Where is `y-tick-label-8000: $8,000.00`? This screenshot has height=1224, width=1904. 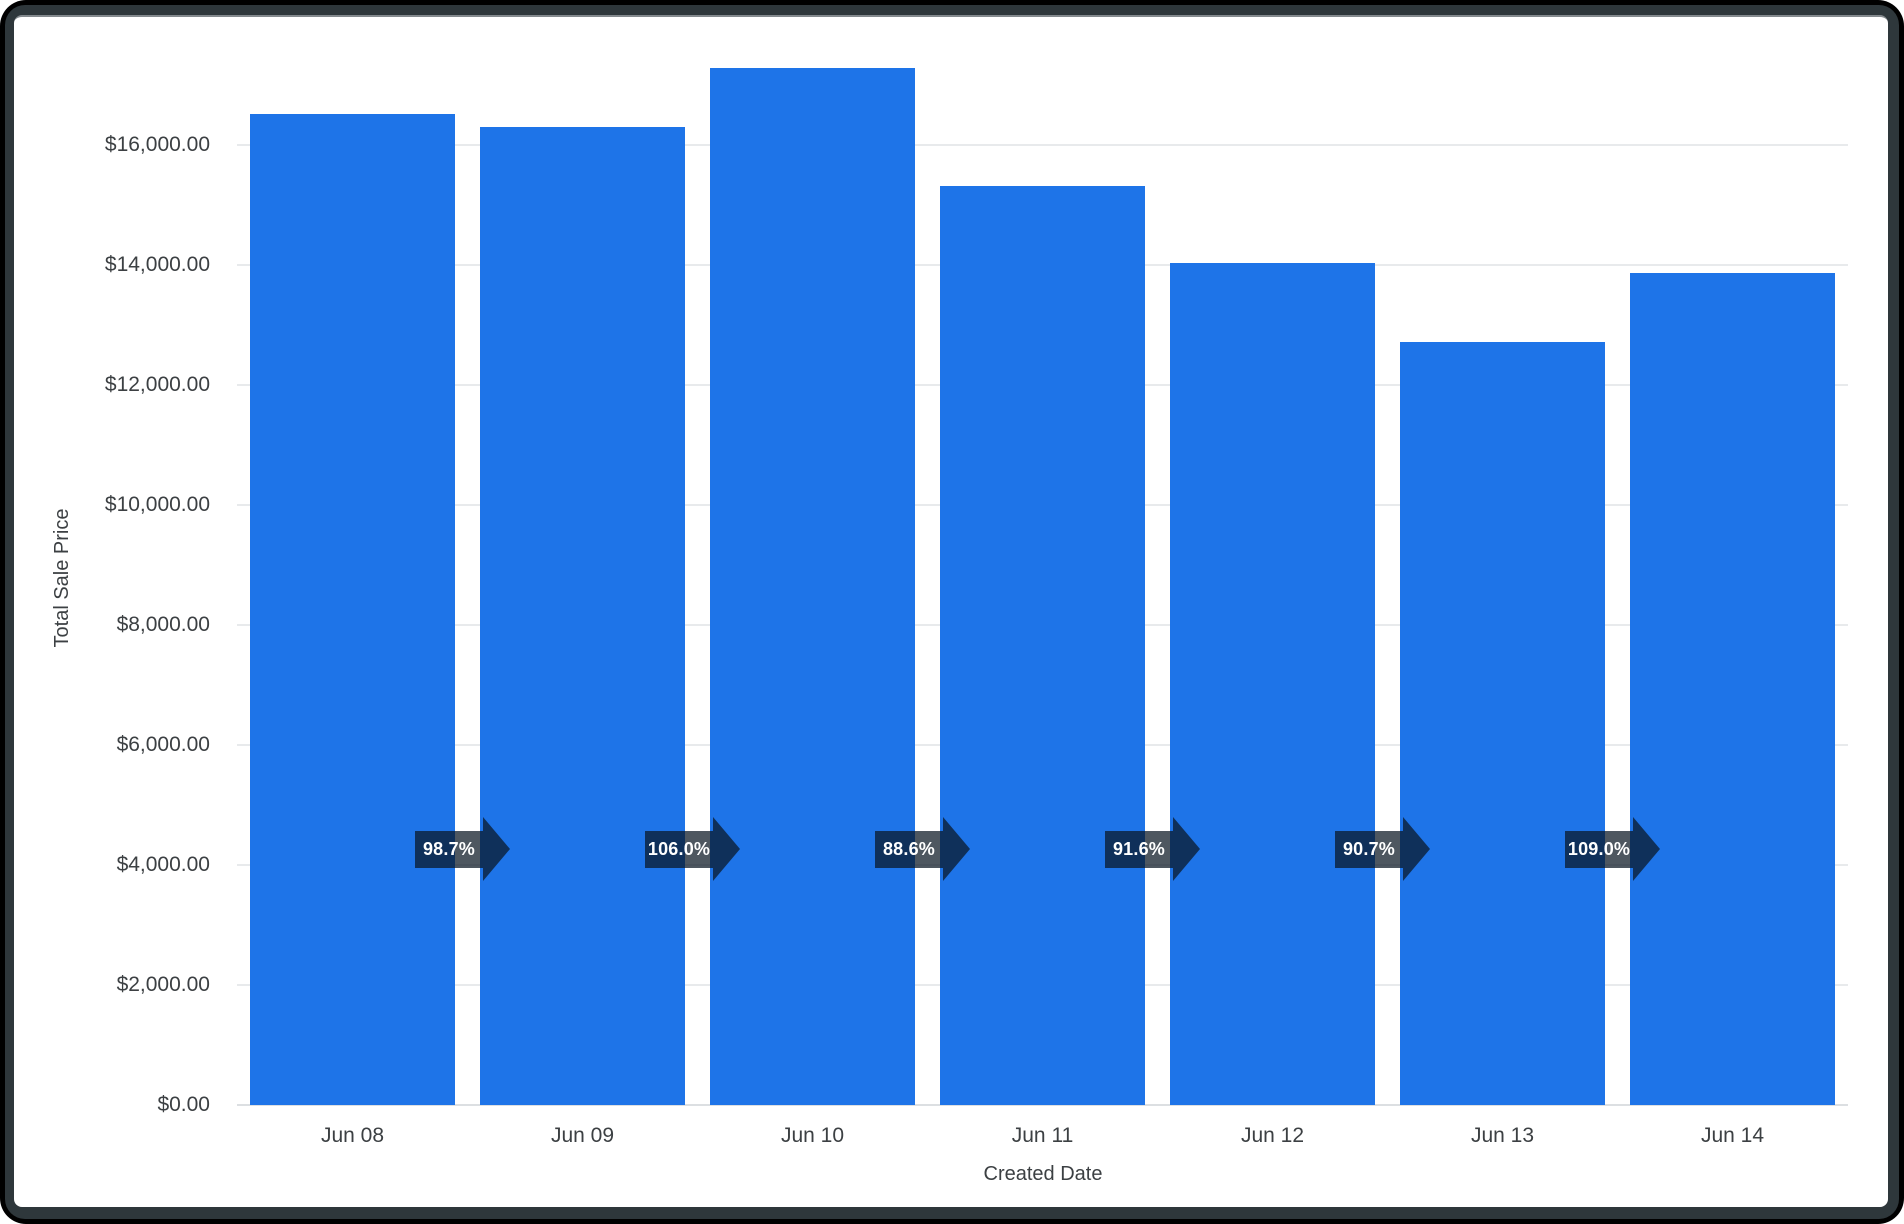 y-tick-label-8000: $8,000.00 is located at coordinates (163, 624).